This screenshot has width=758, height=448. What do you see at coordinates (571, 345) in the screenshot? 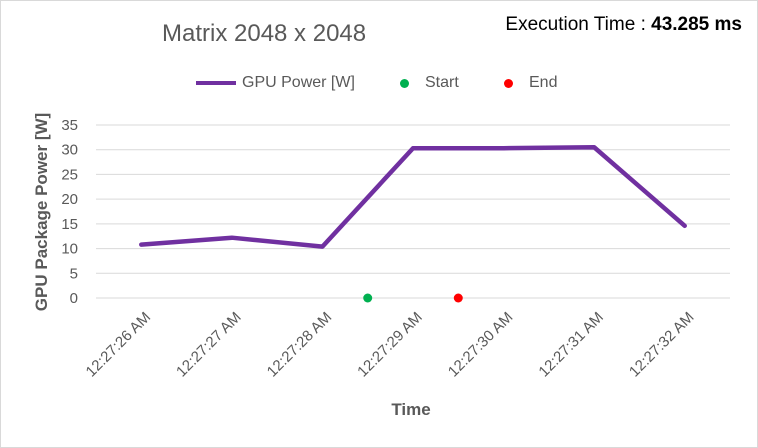
I see `x-tick-label: 12:27:31 AM` at bounding box center [571, 345].